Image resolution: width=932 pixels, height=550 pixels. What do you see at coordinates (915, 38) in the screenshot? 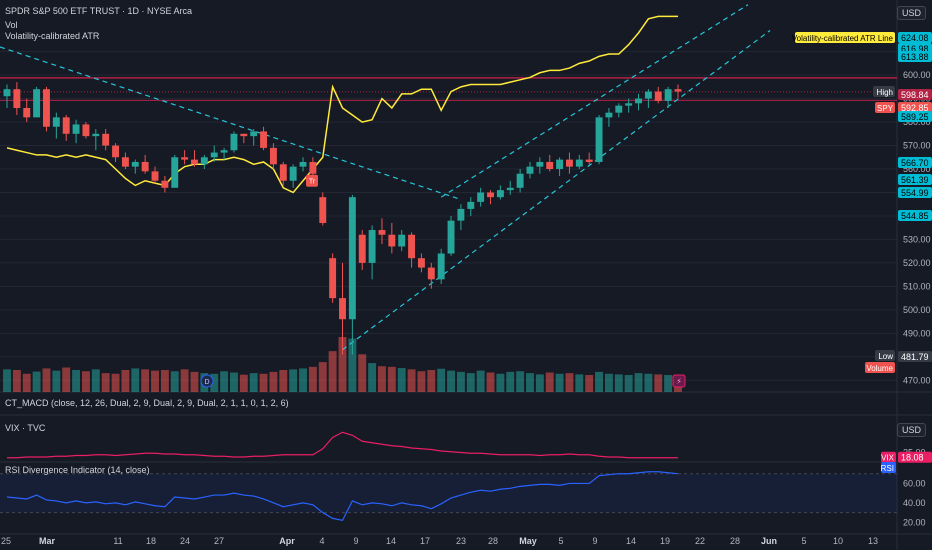
I see `price-label: 624.08` at bounding box center [915, 38].